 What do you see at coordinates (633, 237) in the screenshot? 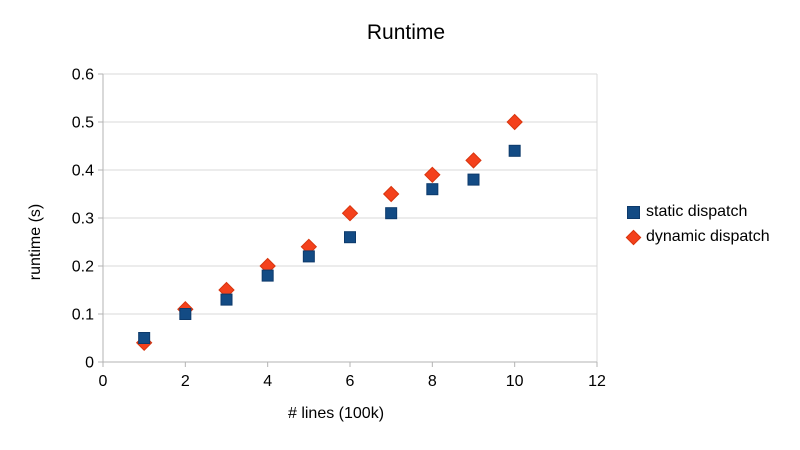
I see `dynamic-dispatch-diamond-icon` at bounding box center [633, 237].